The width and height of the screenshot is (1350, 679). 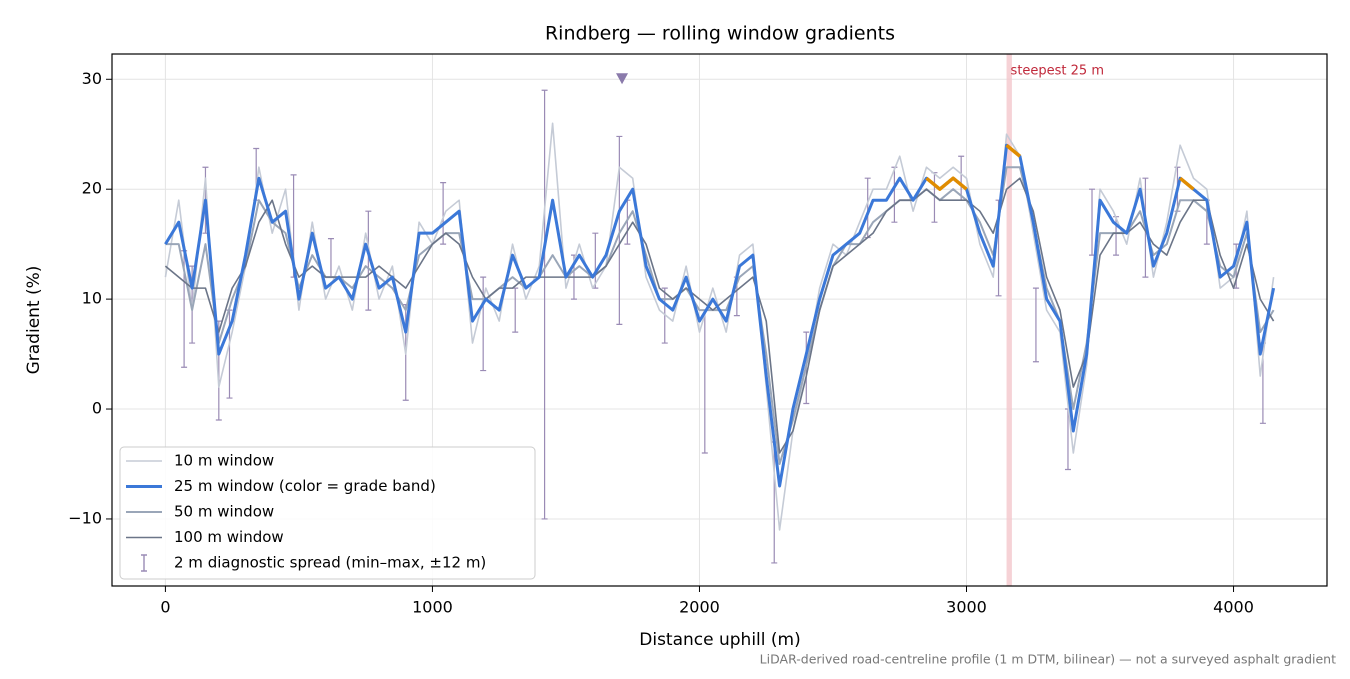 What do you see at coordinates (92, 78) in the screenshot?
I see `y-tick-label: 30` at bounding box center [92, 78].